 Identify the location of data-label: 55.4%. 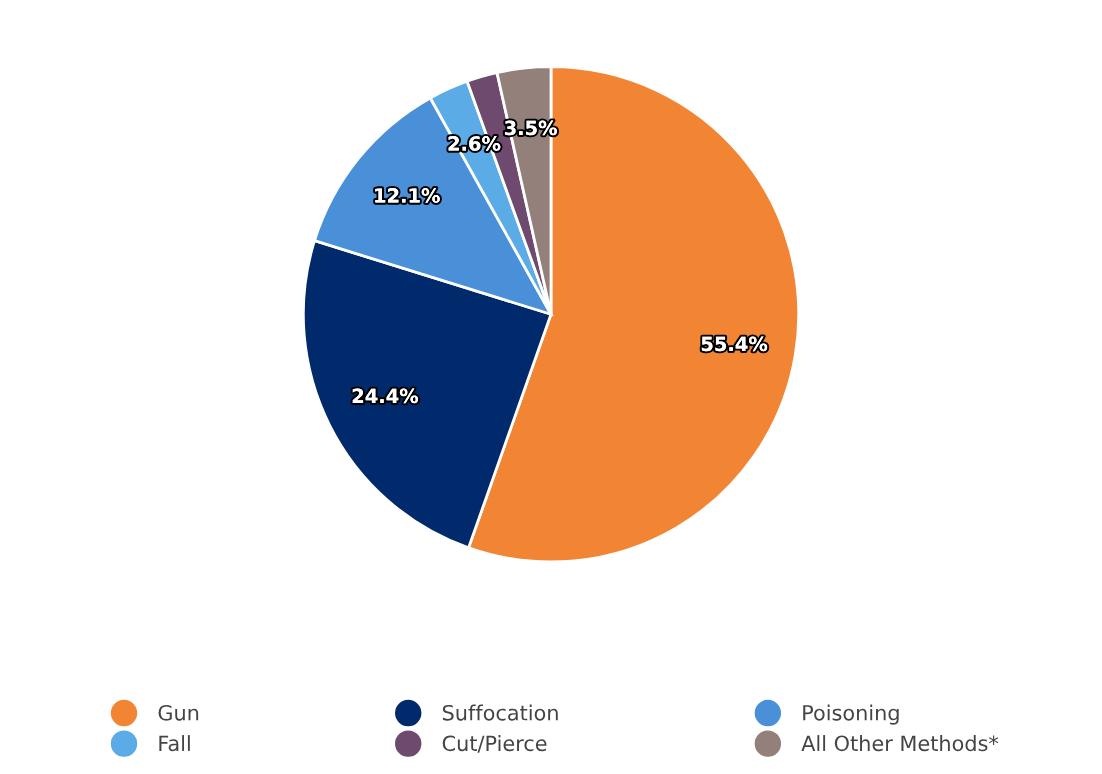
(734, 344).